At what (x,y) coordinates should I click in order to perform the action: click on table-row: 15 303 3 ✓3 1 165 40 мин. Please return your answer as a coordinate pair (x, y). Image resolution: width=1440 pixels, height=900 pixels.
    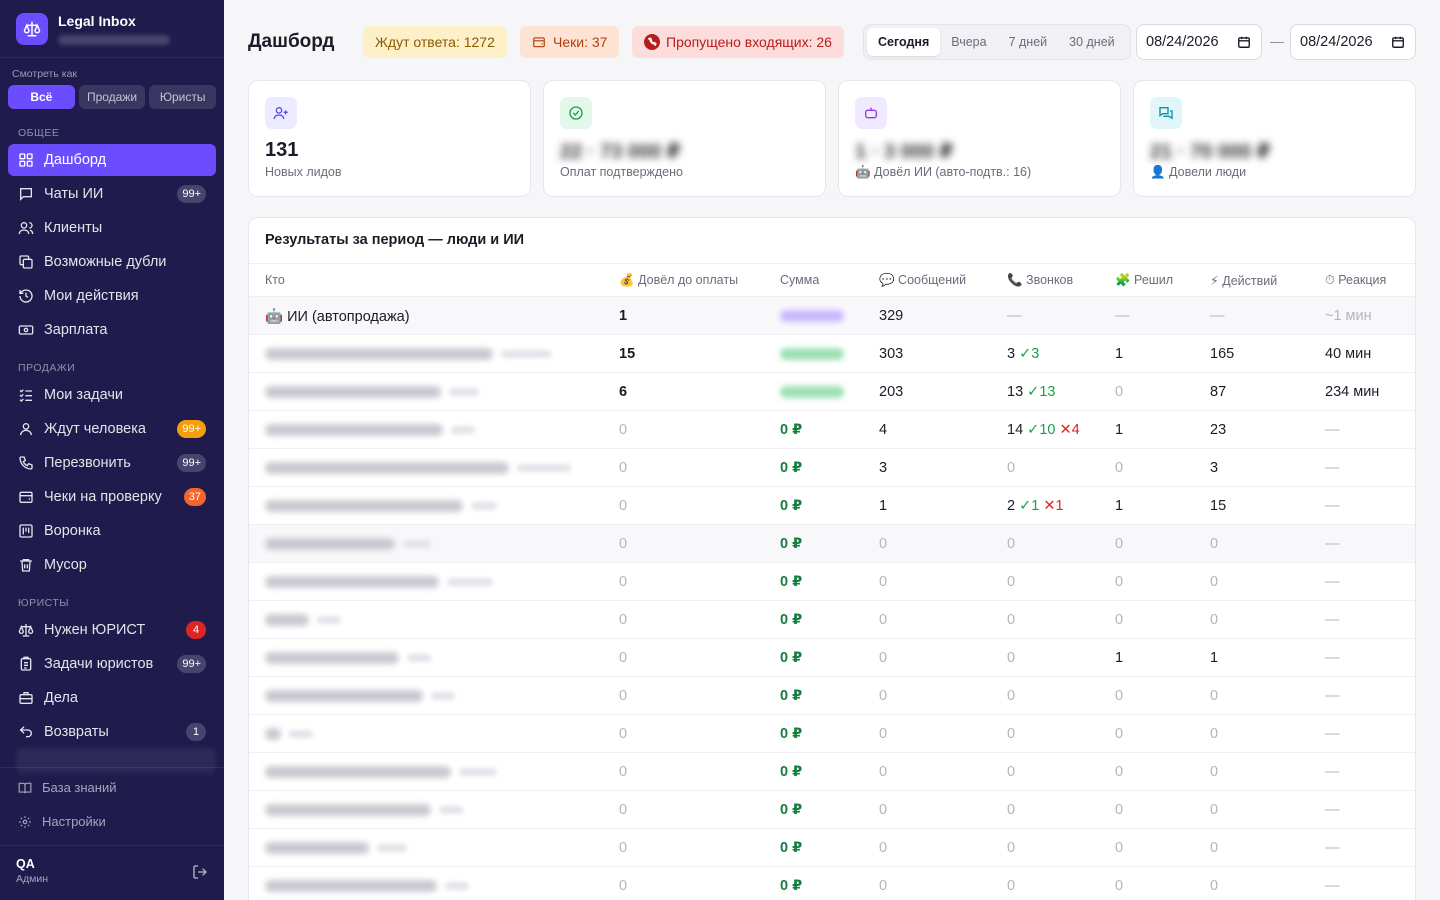
    Looking at the image, I should click on (832, 354).